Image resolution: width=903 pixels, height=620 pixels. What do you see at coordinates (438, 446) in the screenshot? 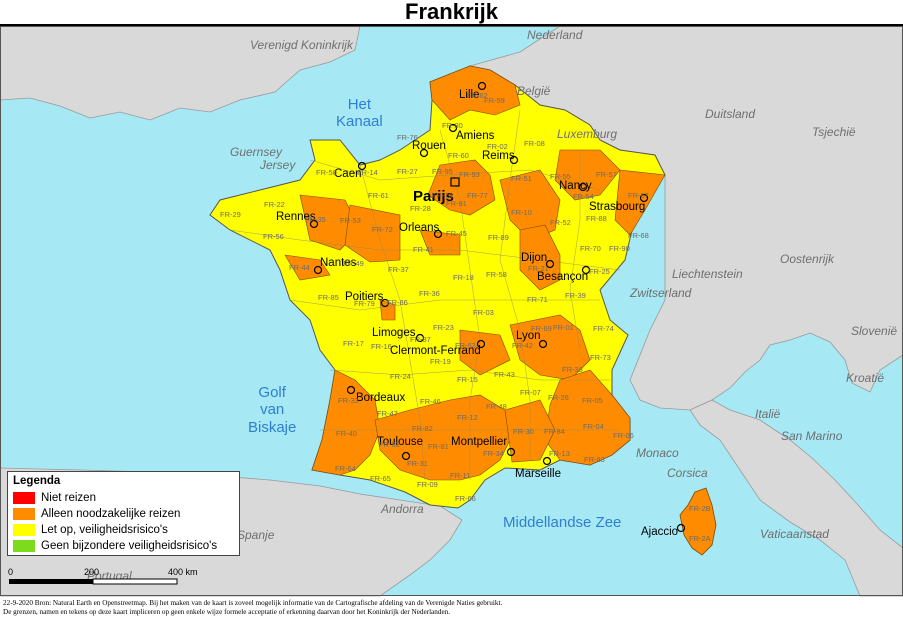
I see `dept-label: FR-81` at bounding box center [438, 446].